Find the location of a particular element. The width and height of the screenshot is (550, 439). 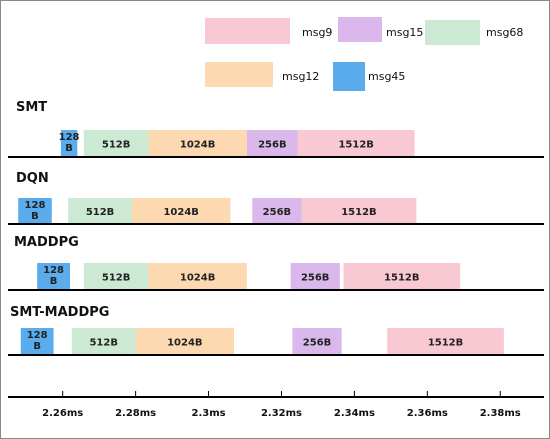

legend-swatch-msg68 is located at coordinates (452, 32).